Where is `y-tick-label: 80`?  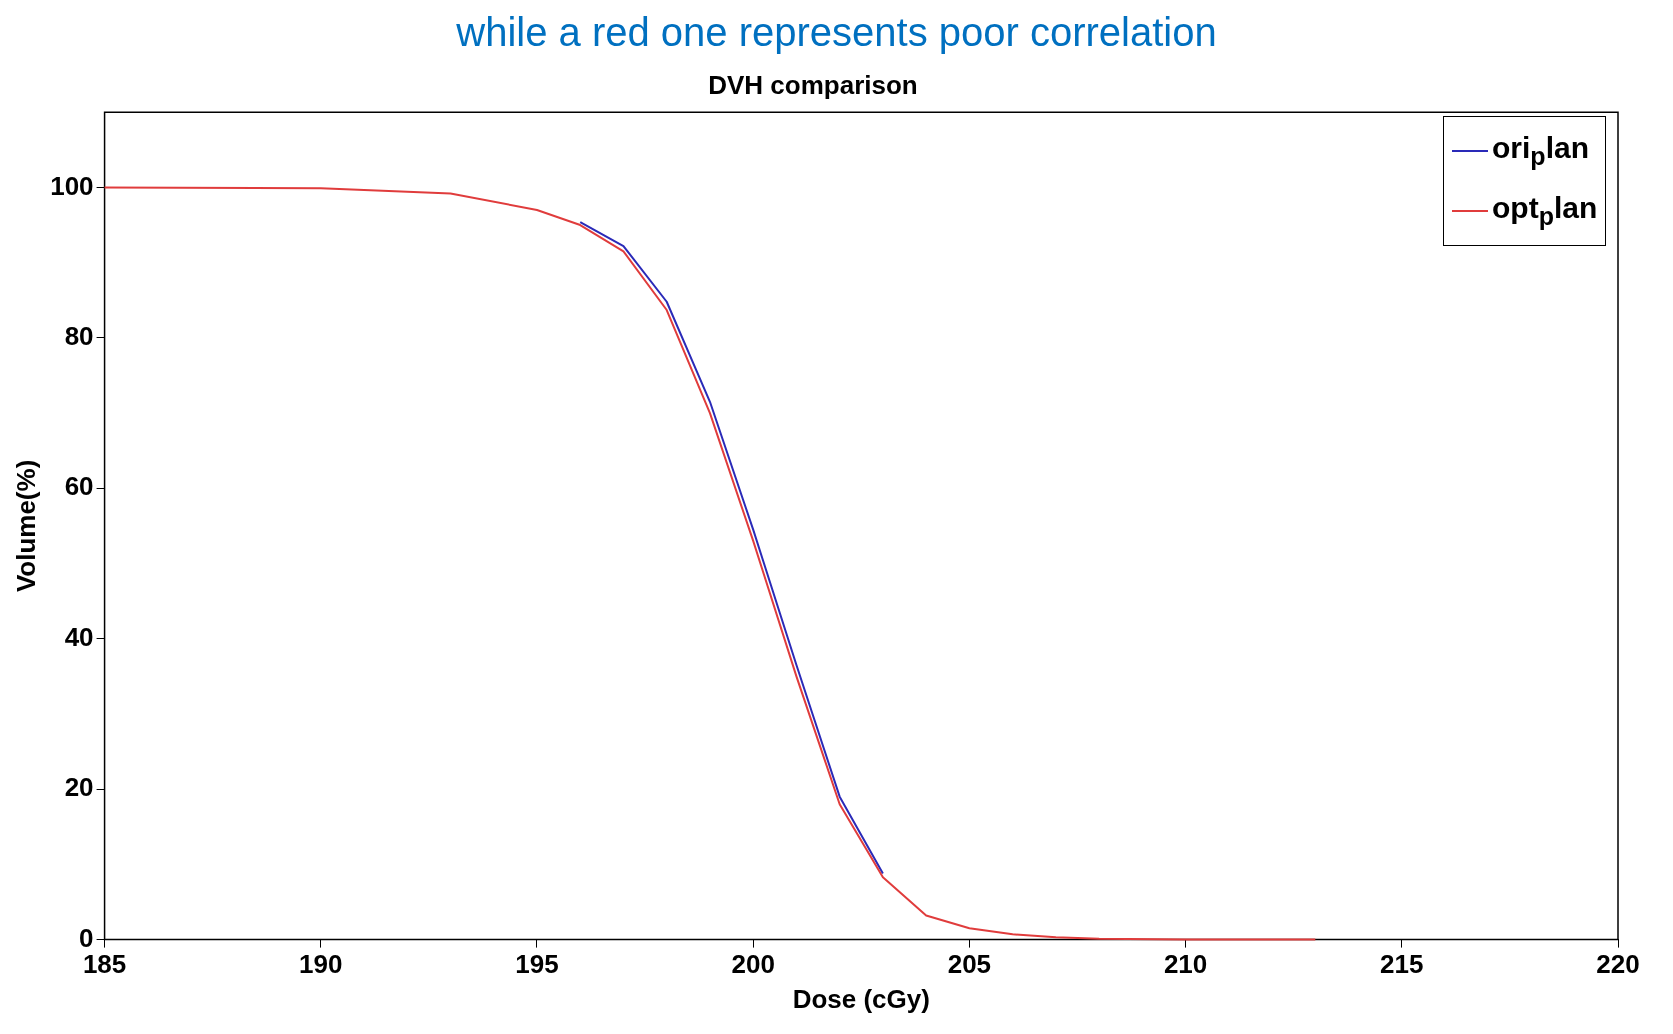 y-tick-label: 80 is located at coordinates (79, 336).